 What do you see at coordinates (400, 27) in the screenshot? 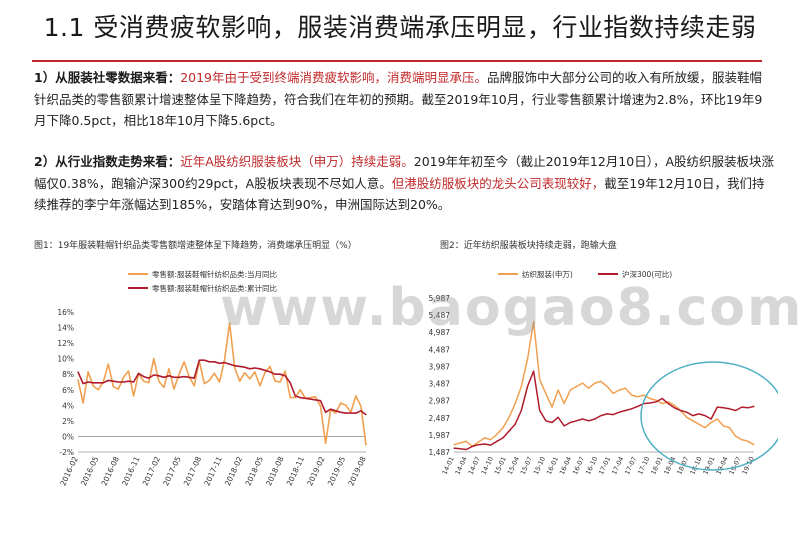
I see `slide-title: 1.1 受消费疲软影响，服装消费端承压明显，行业指数持续走弱` at bounding box center [400, 27].